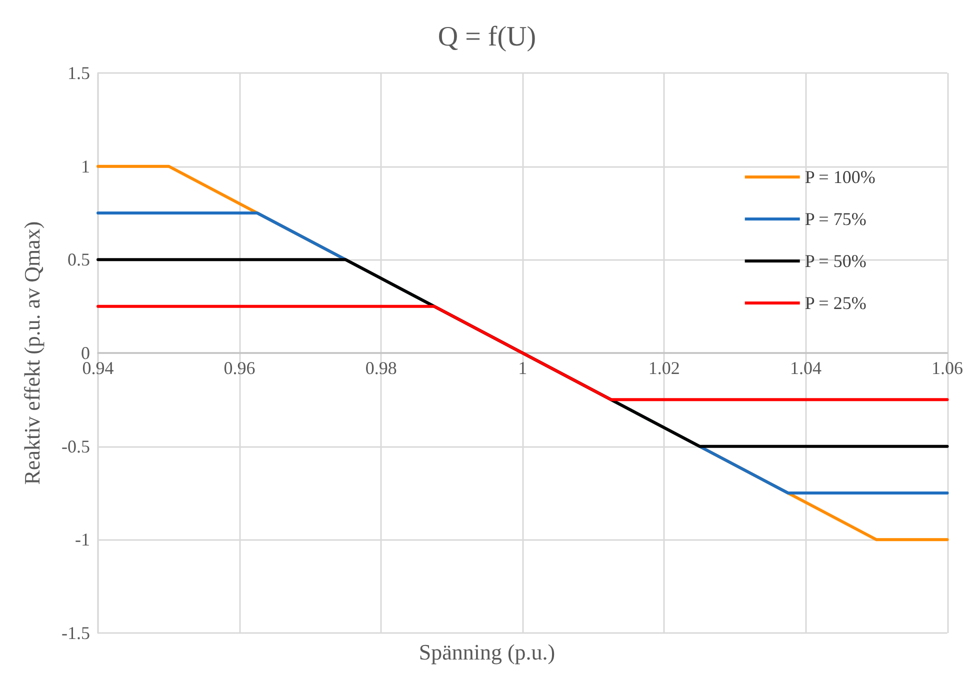  Describe the element at coordinates (240, 368) in the screenshot. I see `x-tick-label: 0.96` at that location.